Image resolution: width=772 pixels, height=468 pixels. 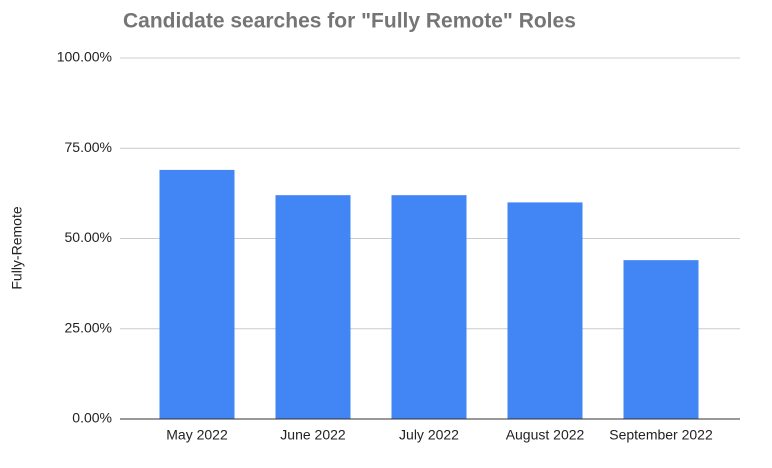 I want to click on x-tick-label: June 2022, so click(x=313, y=435).